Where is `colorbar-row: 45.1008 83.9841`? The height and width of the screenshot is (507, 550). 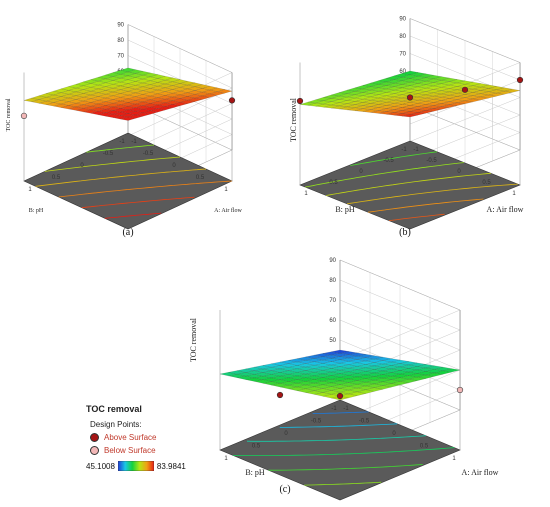
colorbar-row: 45.1008 83.9841 is located at coordinates (143, 466).